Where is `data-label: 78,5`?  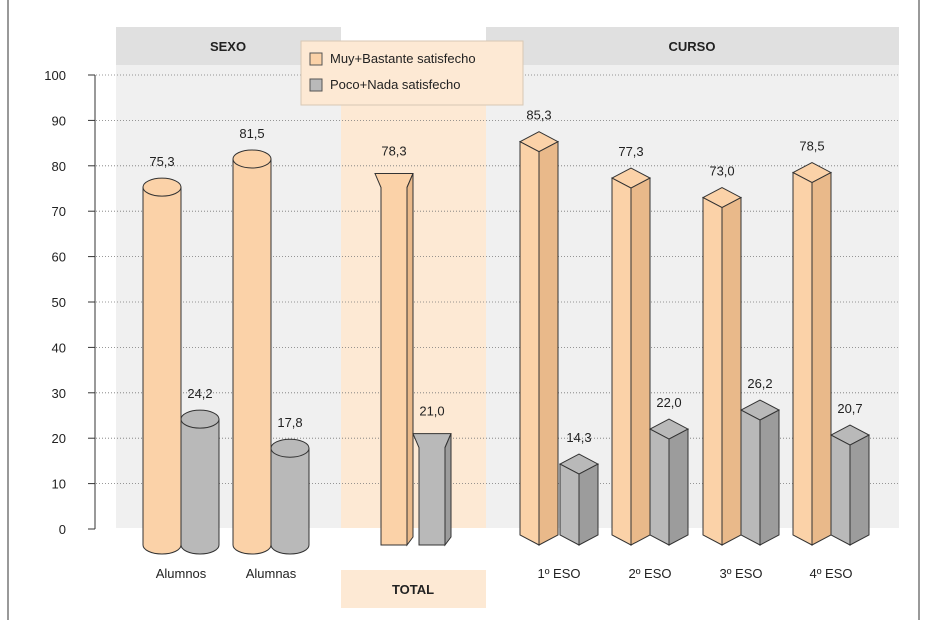
data-label: 78,5 is located at coordinates (811, 146).